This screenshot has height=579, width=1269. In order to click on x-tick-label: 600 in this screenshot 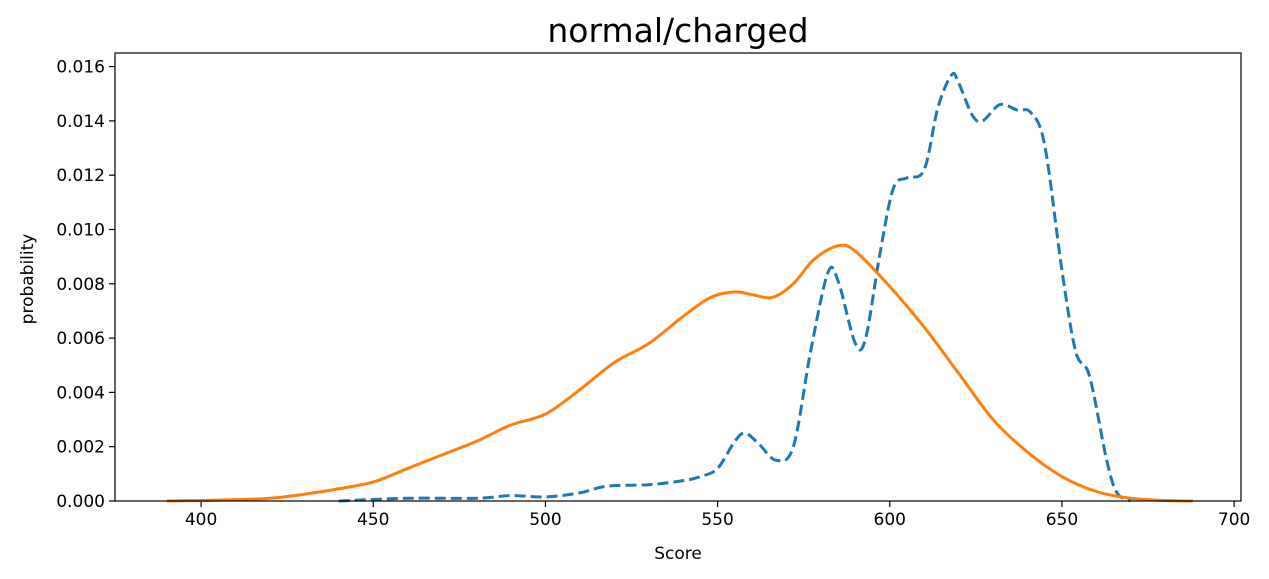, I will do `click(890, 520)`.